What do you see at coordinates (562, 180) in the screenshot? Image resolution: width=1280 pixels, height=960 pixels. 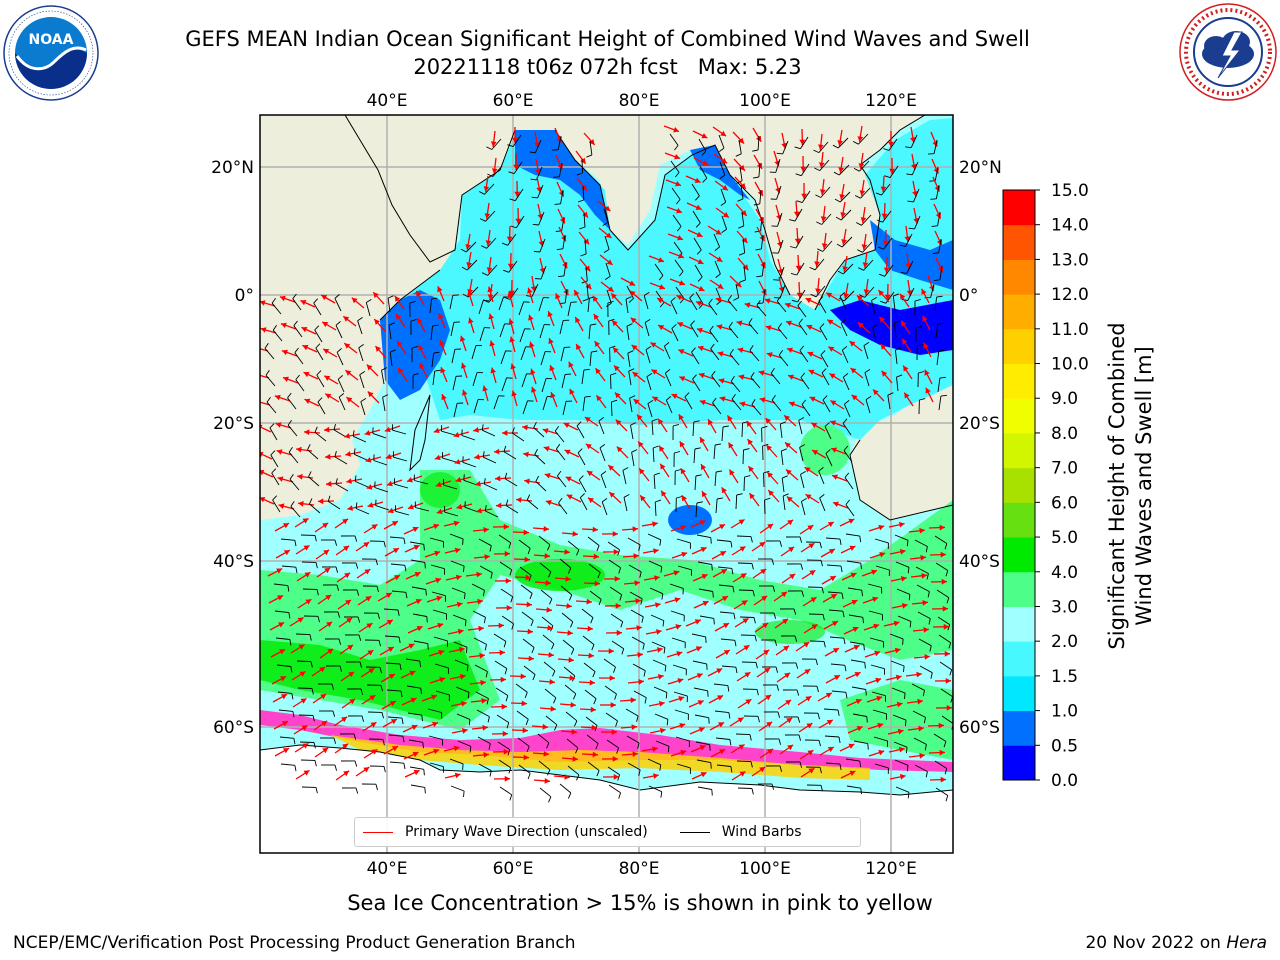 I see `ocean-blue-zone-arabian` at bounding box center [562, 180].